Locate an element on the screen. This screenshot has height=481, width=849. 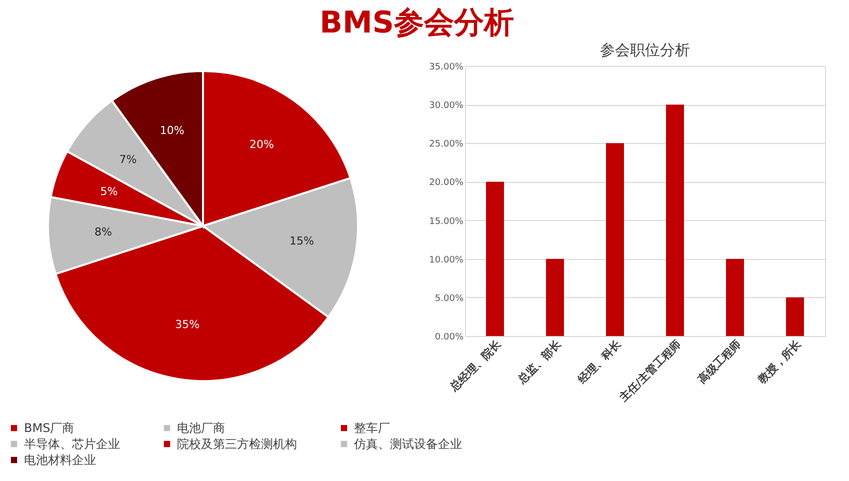
legend-label: 电池厂商 is located at coordinates (201, 428).